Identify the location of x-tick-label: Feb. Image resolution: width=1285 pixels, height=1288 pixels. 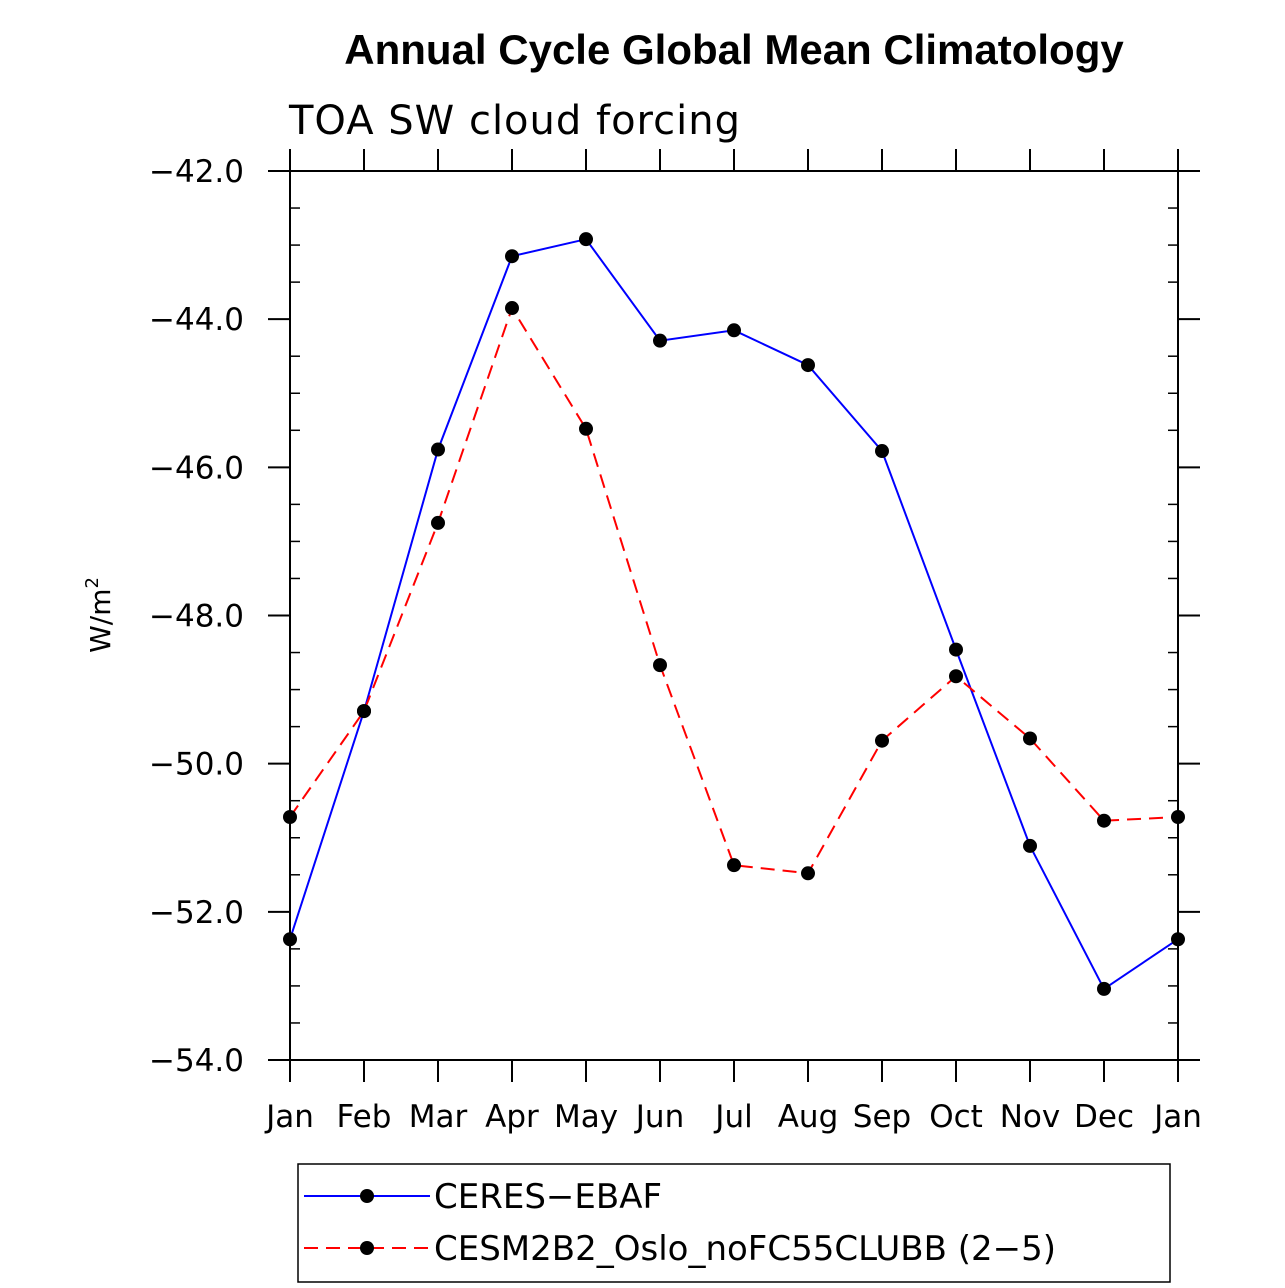
(364, 1117).